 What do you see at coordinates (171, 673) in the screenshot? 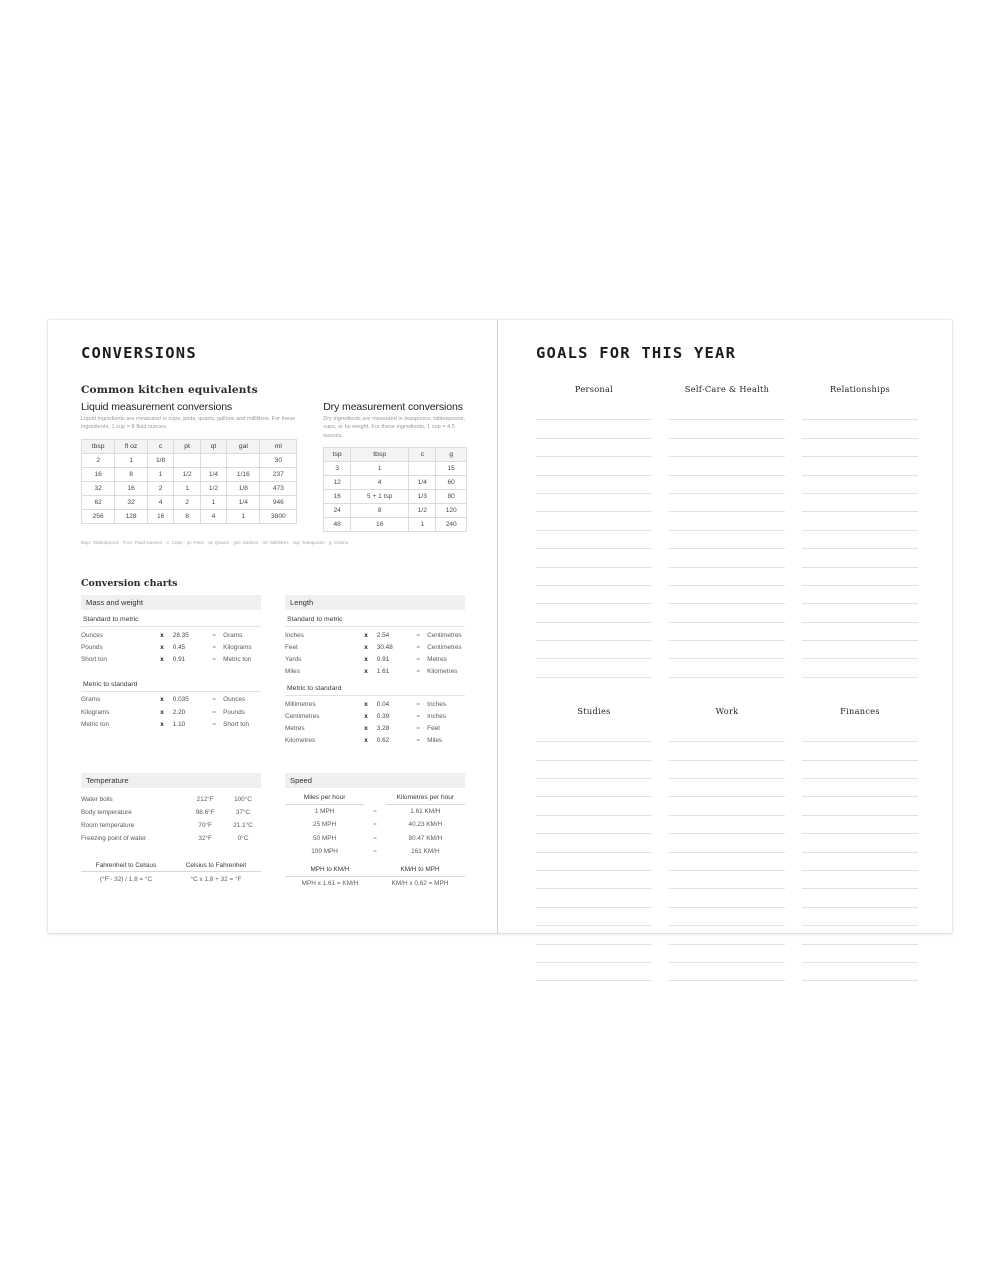
I see `mass-spacer` at bounding box center [171, 673].